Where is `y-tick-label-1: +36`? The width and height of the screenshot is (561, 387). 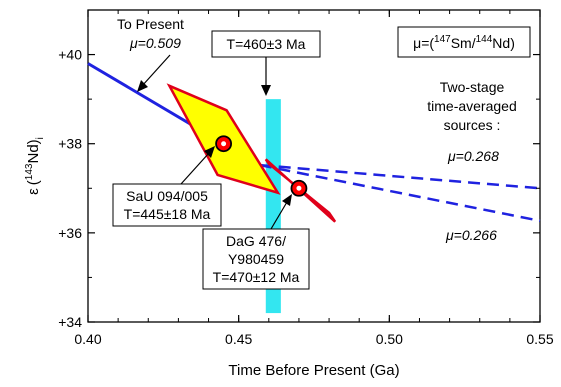 y-tick-label-1: +36 is located at coordinates (70, 233).